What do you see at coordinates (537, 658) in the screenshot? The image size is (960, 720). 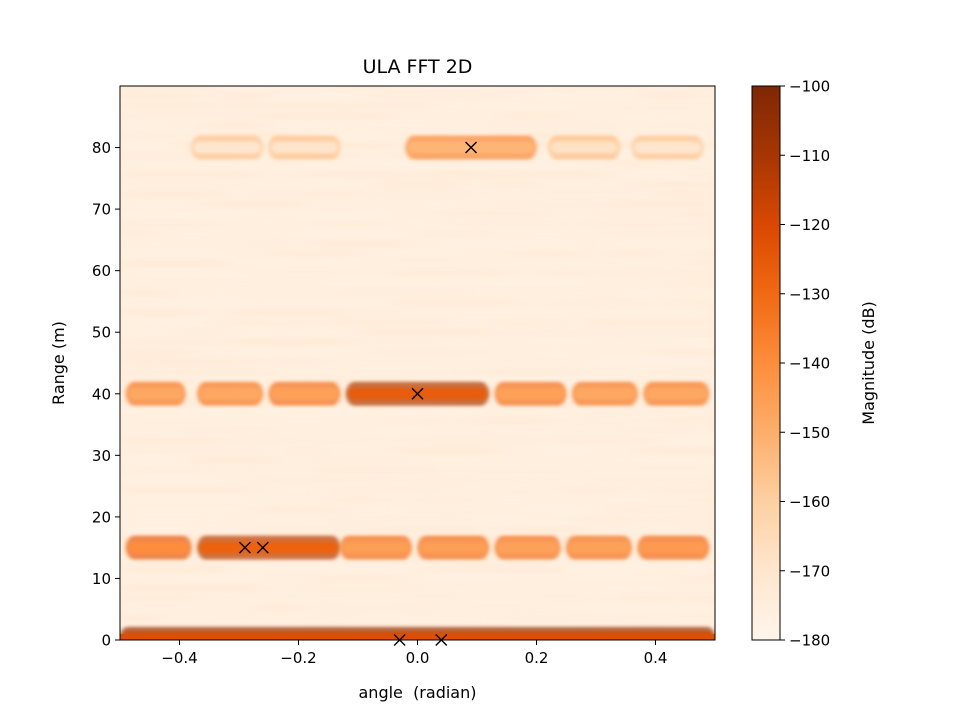 I see `x-tick-label: 0.2` at bounding box center [537, 658].